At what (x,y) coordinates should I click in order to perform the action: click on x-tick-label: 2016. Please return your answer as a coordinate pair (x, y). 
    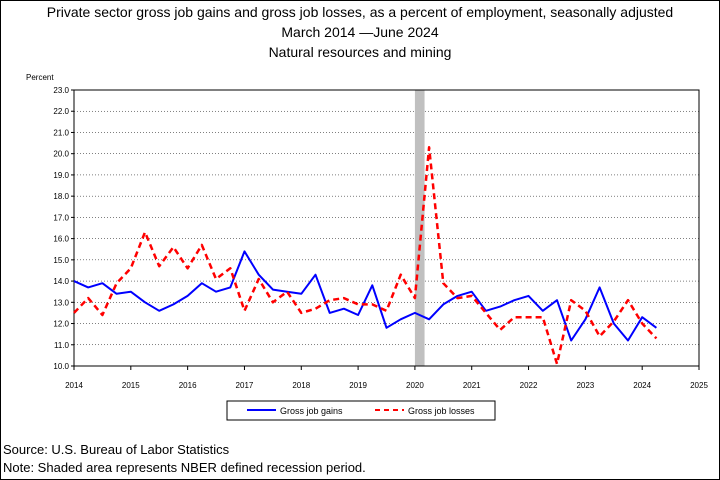
    Looking at the image, I should click on (188, 385).